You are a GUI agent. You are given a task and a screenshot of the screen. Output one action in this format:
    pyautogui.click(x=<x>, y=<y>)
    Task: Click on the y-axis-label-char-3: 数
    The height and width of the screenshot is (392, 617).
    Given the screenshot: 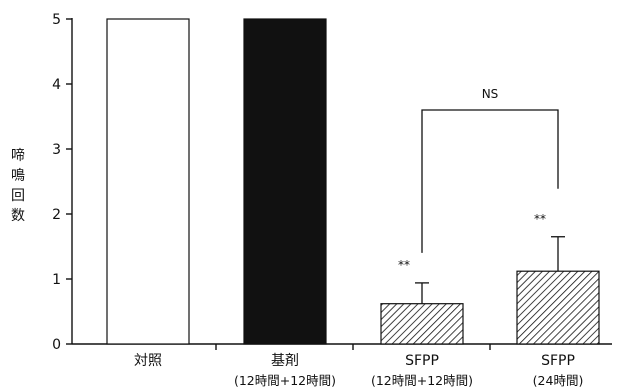 What is the action you would take?
    pyautogui.click(x=18, y=216)
    